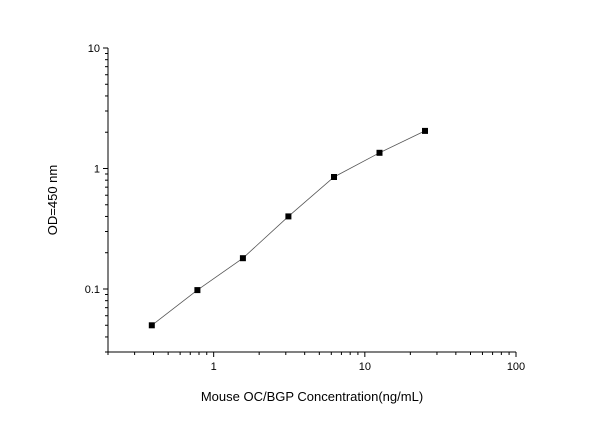 The image size is (600, 421). I want to click on x-tick-label: 1, so click(214, 367).